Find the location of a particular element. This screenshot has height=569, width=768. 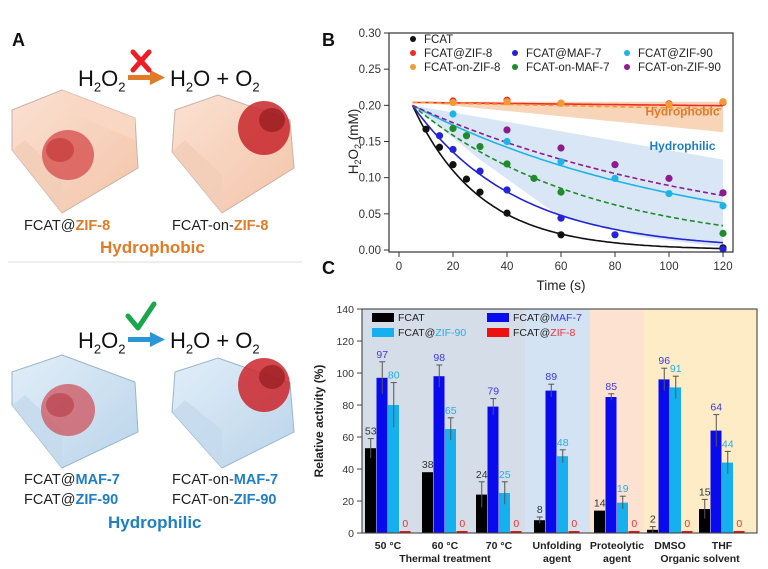

category-label: Unfolding is located at coordinates (557, 546).